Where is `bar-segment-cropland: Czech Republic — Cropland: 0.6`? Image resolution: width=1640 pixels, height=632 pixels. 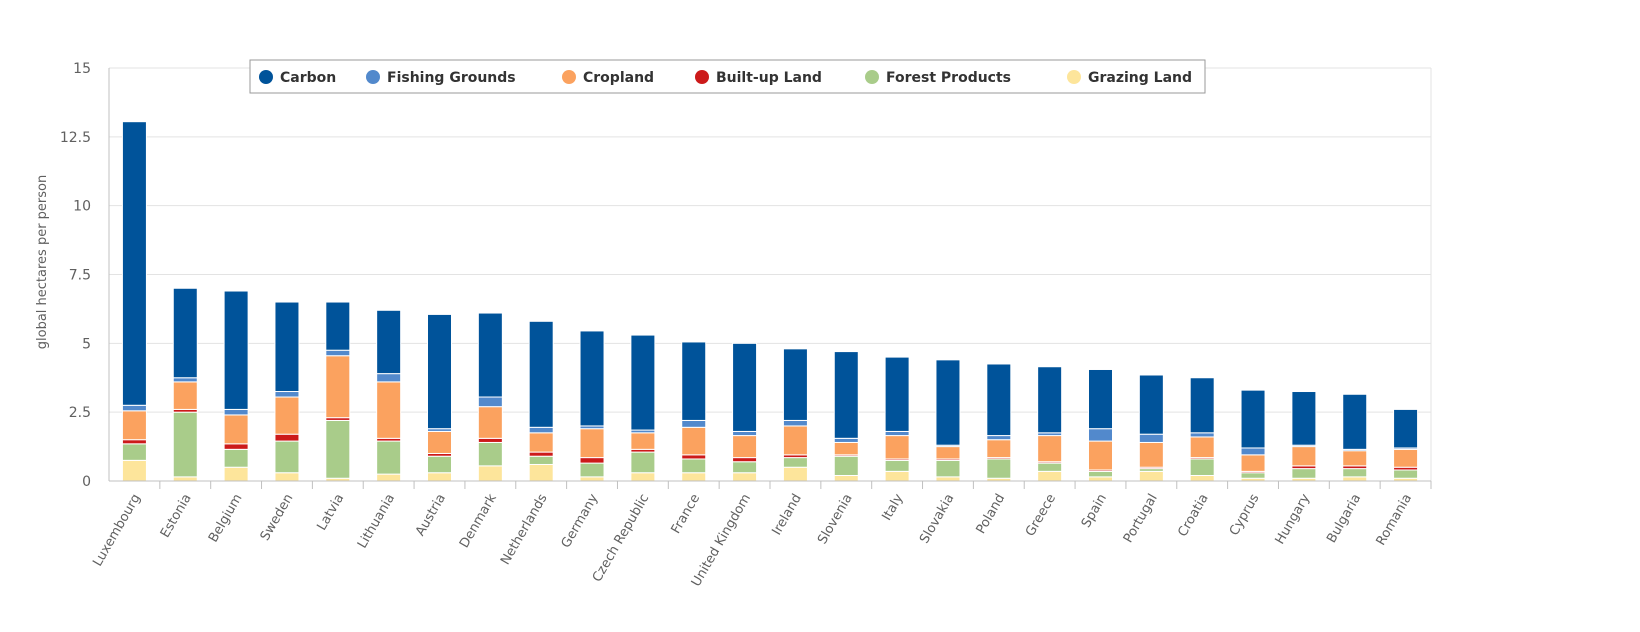 bar-segment-cropland: Czech Republic — Cropland: 0.6 is located at coordinates (643, 441).